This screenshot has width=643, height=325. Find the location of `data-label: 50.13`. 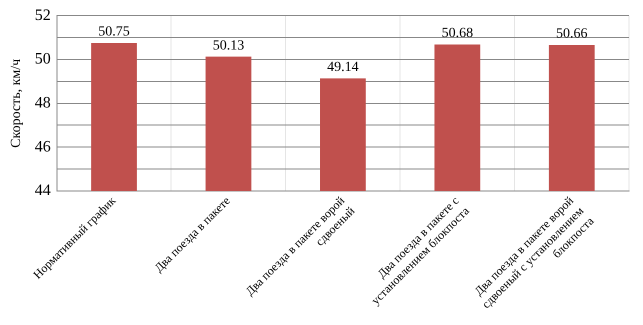

data-label: 50.13 is located at coordinates (228, 46).